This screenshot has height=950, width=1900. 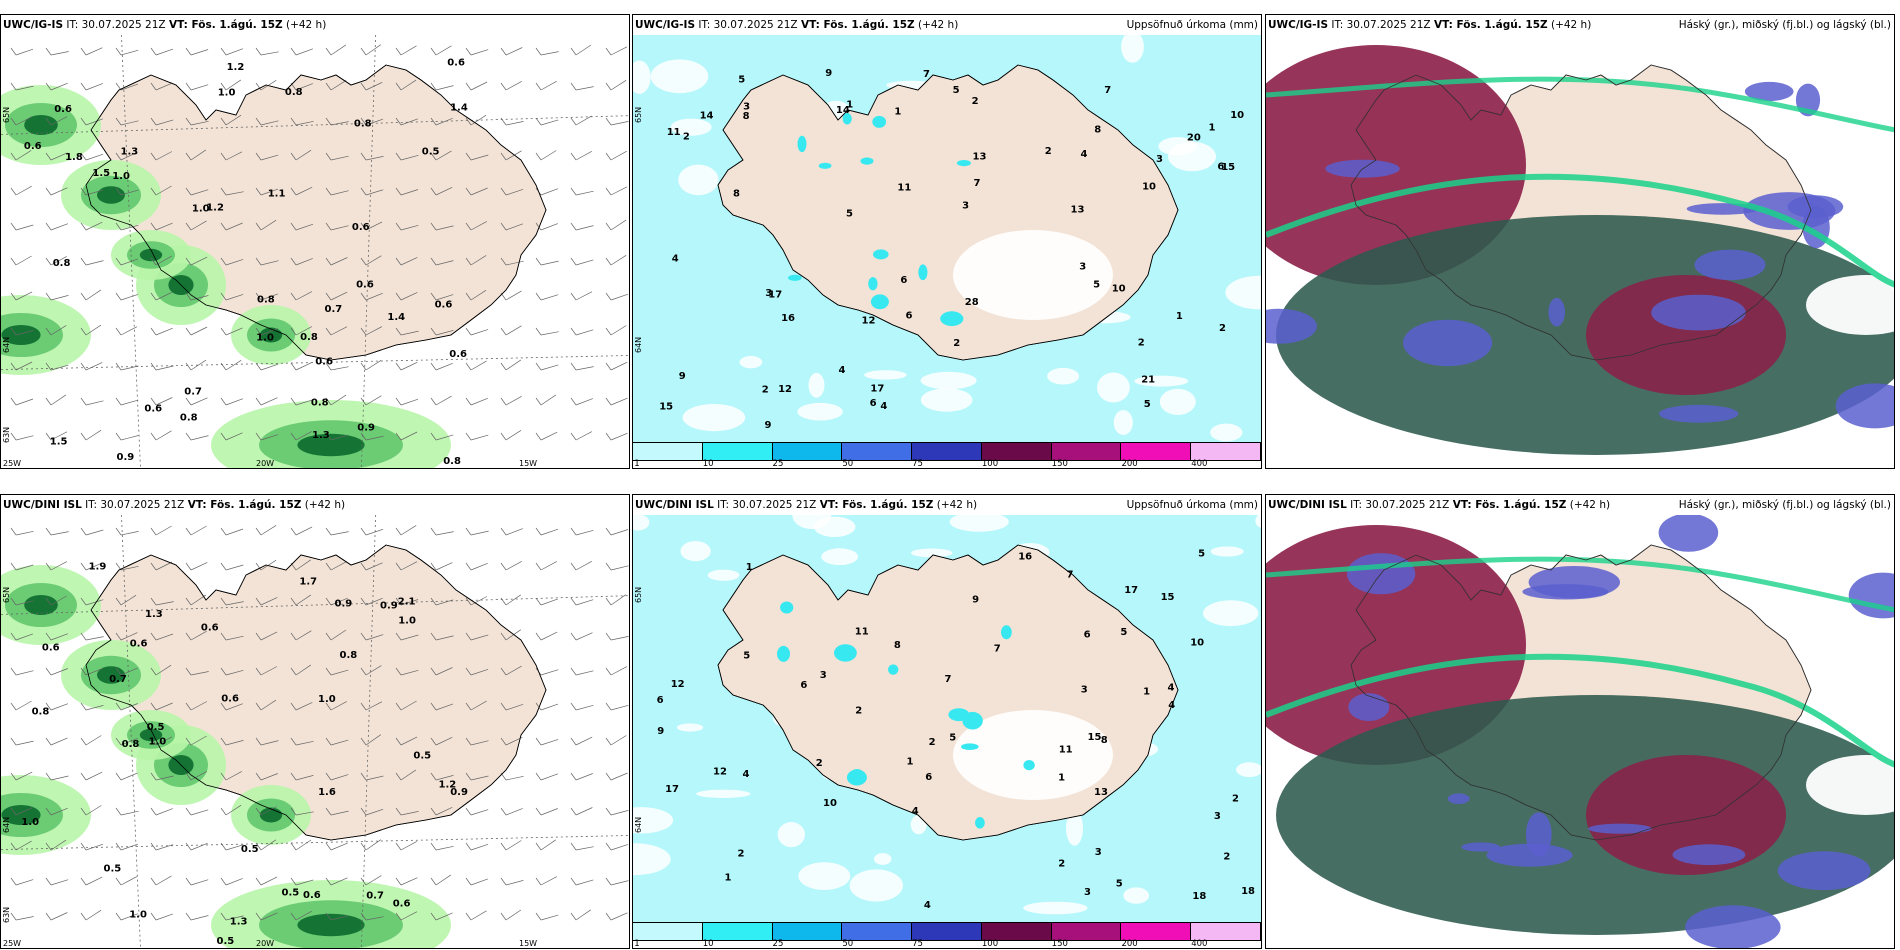 I want to click on value-label: 0.9, so click(x=366, y=428).